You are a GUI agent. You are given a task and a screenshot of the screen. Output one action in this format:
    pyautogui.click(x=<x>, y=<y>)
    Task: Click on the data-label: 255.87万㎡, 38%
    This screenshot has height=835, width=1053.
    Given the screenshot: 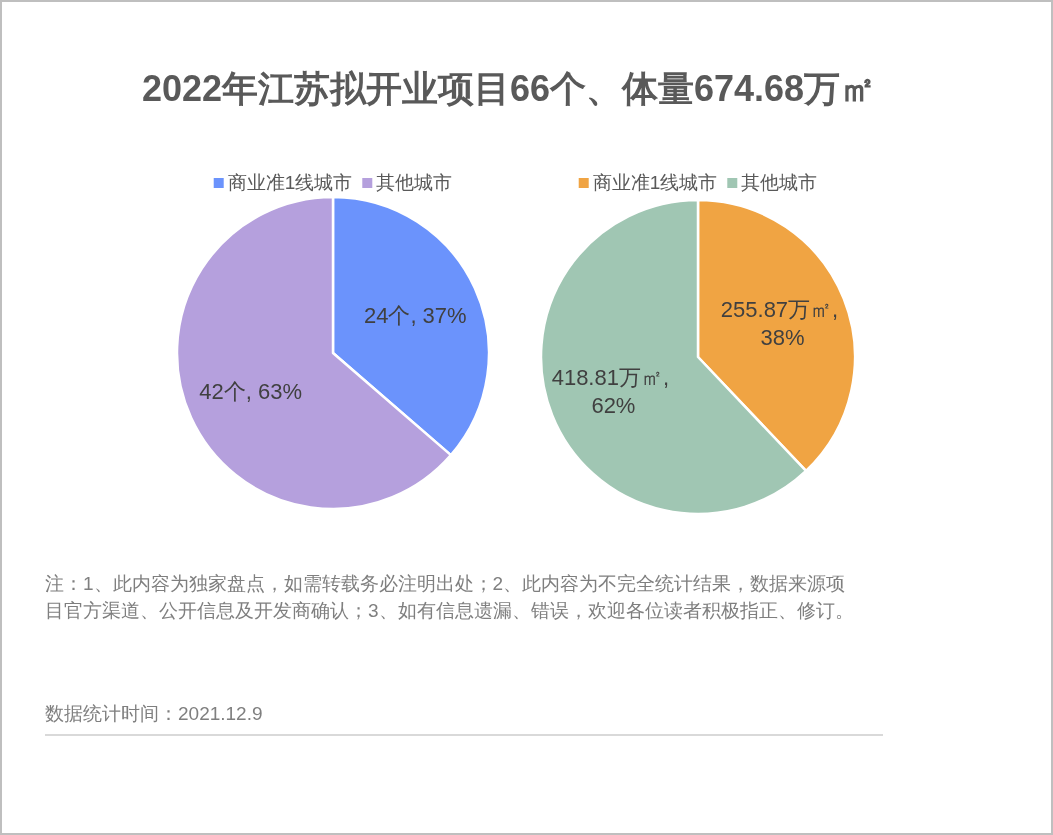 What is the action you would take?
    pyautogui.click(x=782, y=324)
    